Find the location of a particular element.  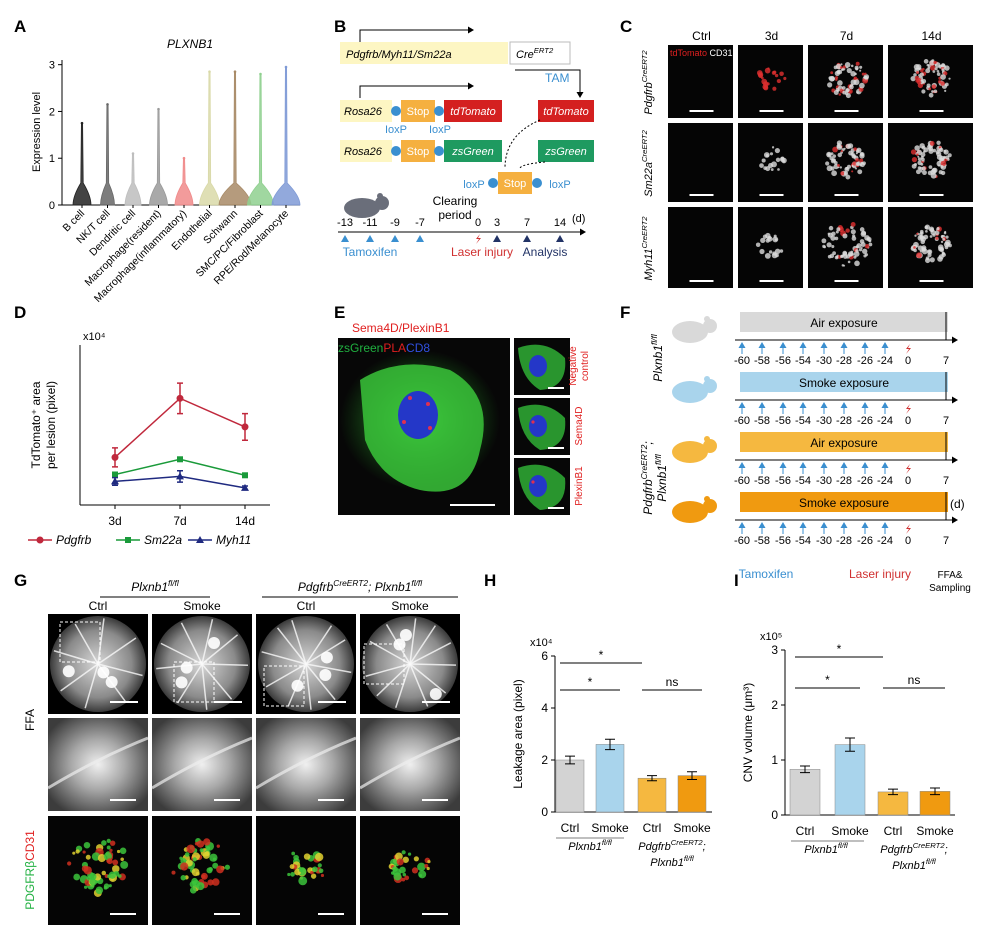

stain-label-part: CD31 is located at coordinates (720, 53).